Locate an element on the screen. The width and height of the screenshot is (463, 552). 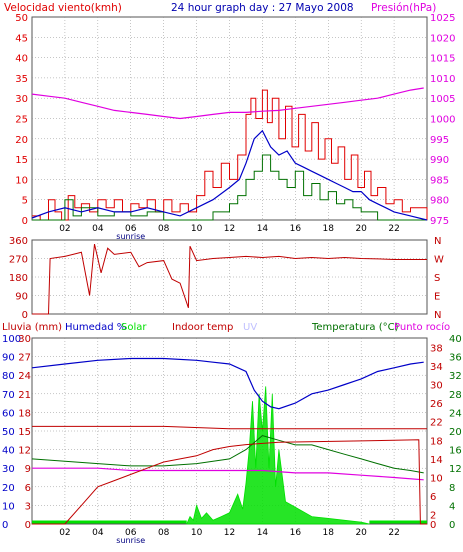
wind-tick-label: 5 is located at coordinates (25, 201).